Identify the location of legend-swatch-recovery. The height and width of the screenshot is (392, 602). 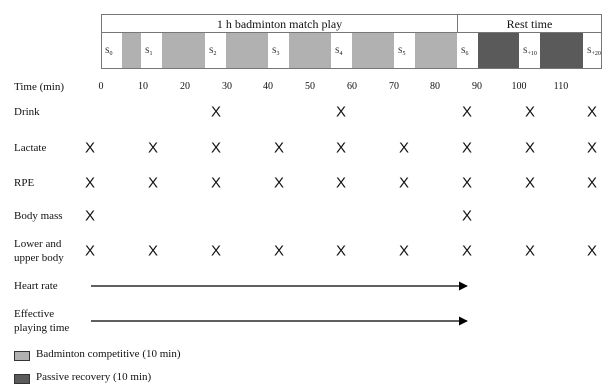
(22, 379).